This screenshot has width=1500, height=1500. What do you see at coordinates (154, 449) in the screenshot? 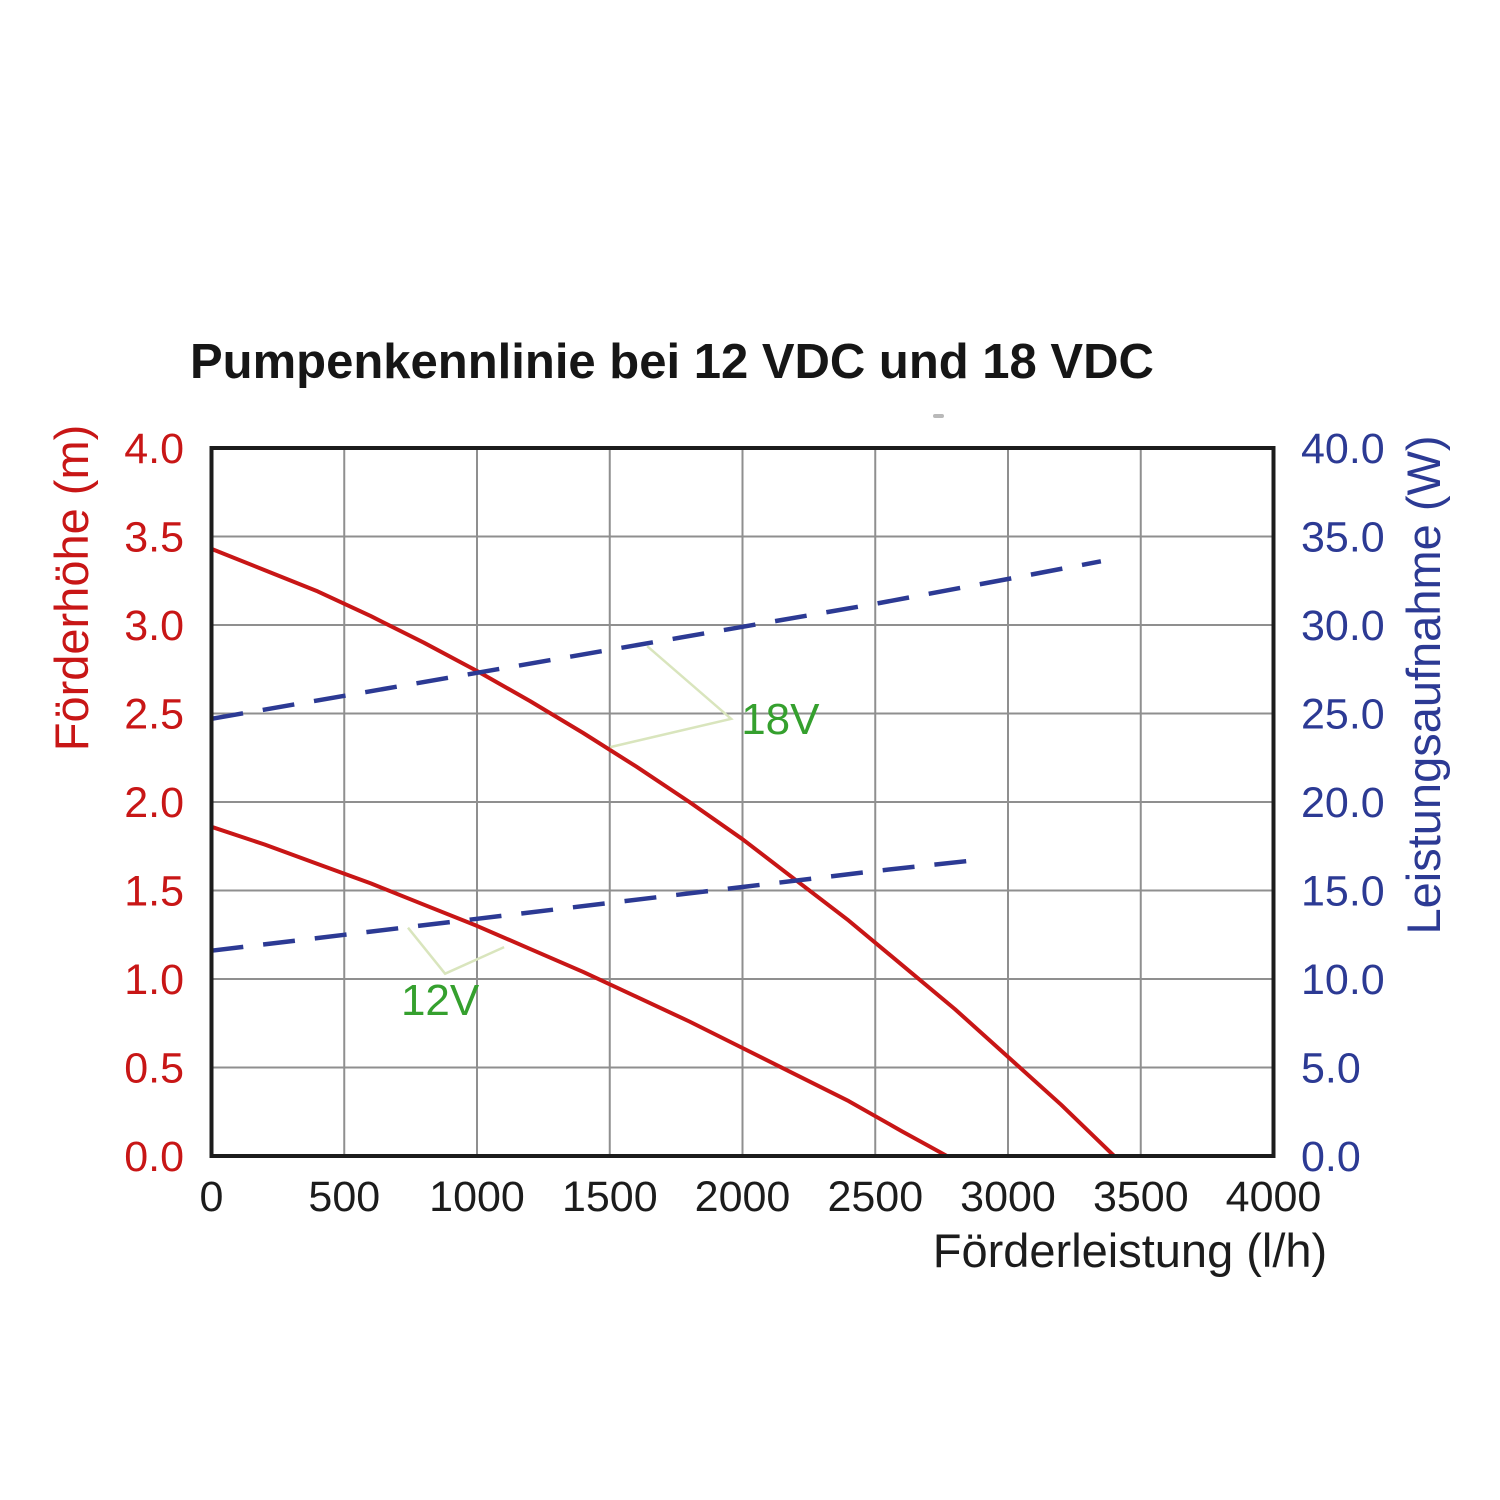
I see `left-axis-tick-label: 4.0` at bounding box center [154, 449].